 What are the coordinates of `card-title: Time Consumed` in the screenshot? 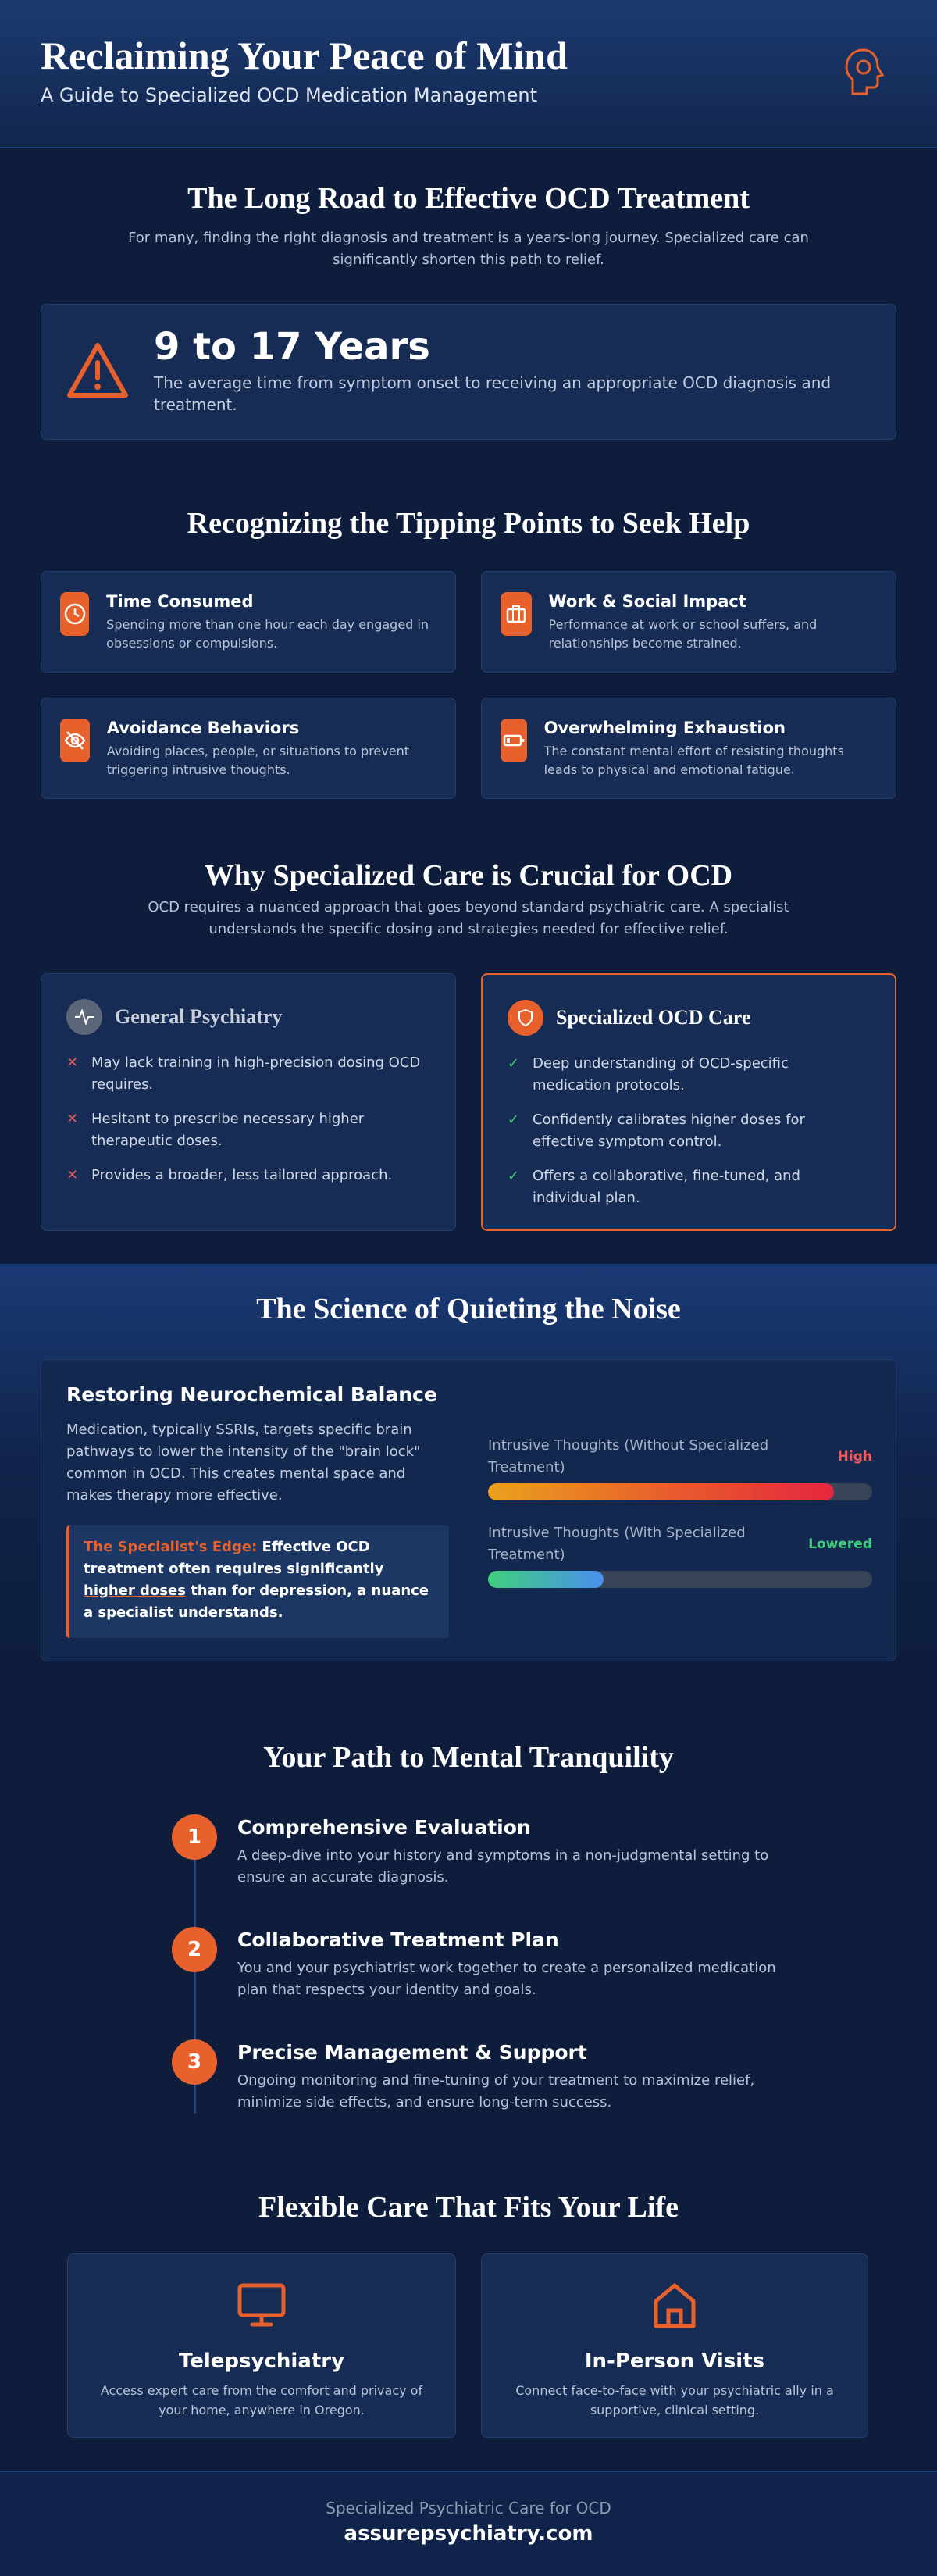 It's located at (180, 601).